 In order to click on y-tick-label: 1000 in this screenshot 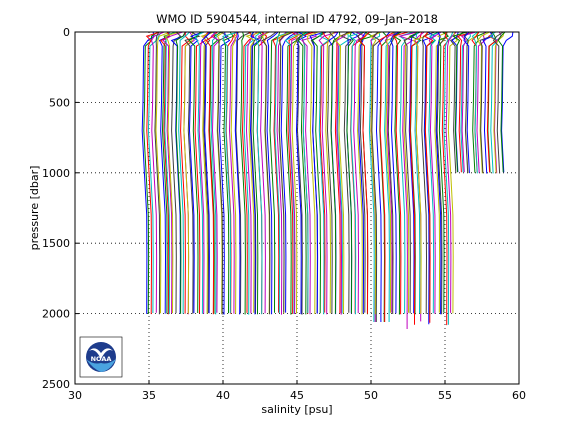, I will do `click(56, 173)`.